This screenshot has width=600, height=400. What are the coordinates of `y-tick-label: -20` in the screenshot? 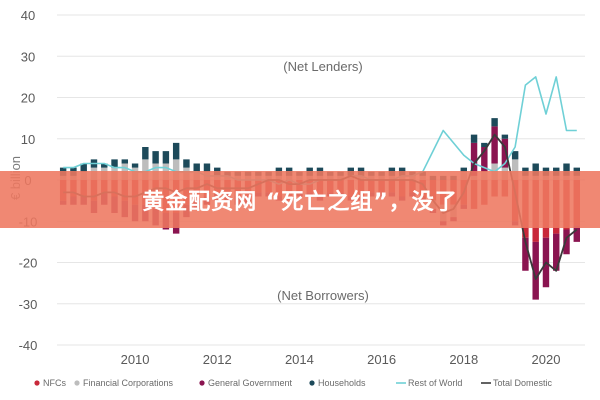 It's located at (28, 263).